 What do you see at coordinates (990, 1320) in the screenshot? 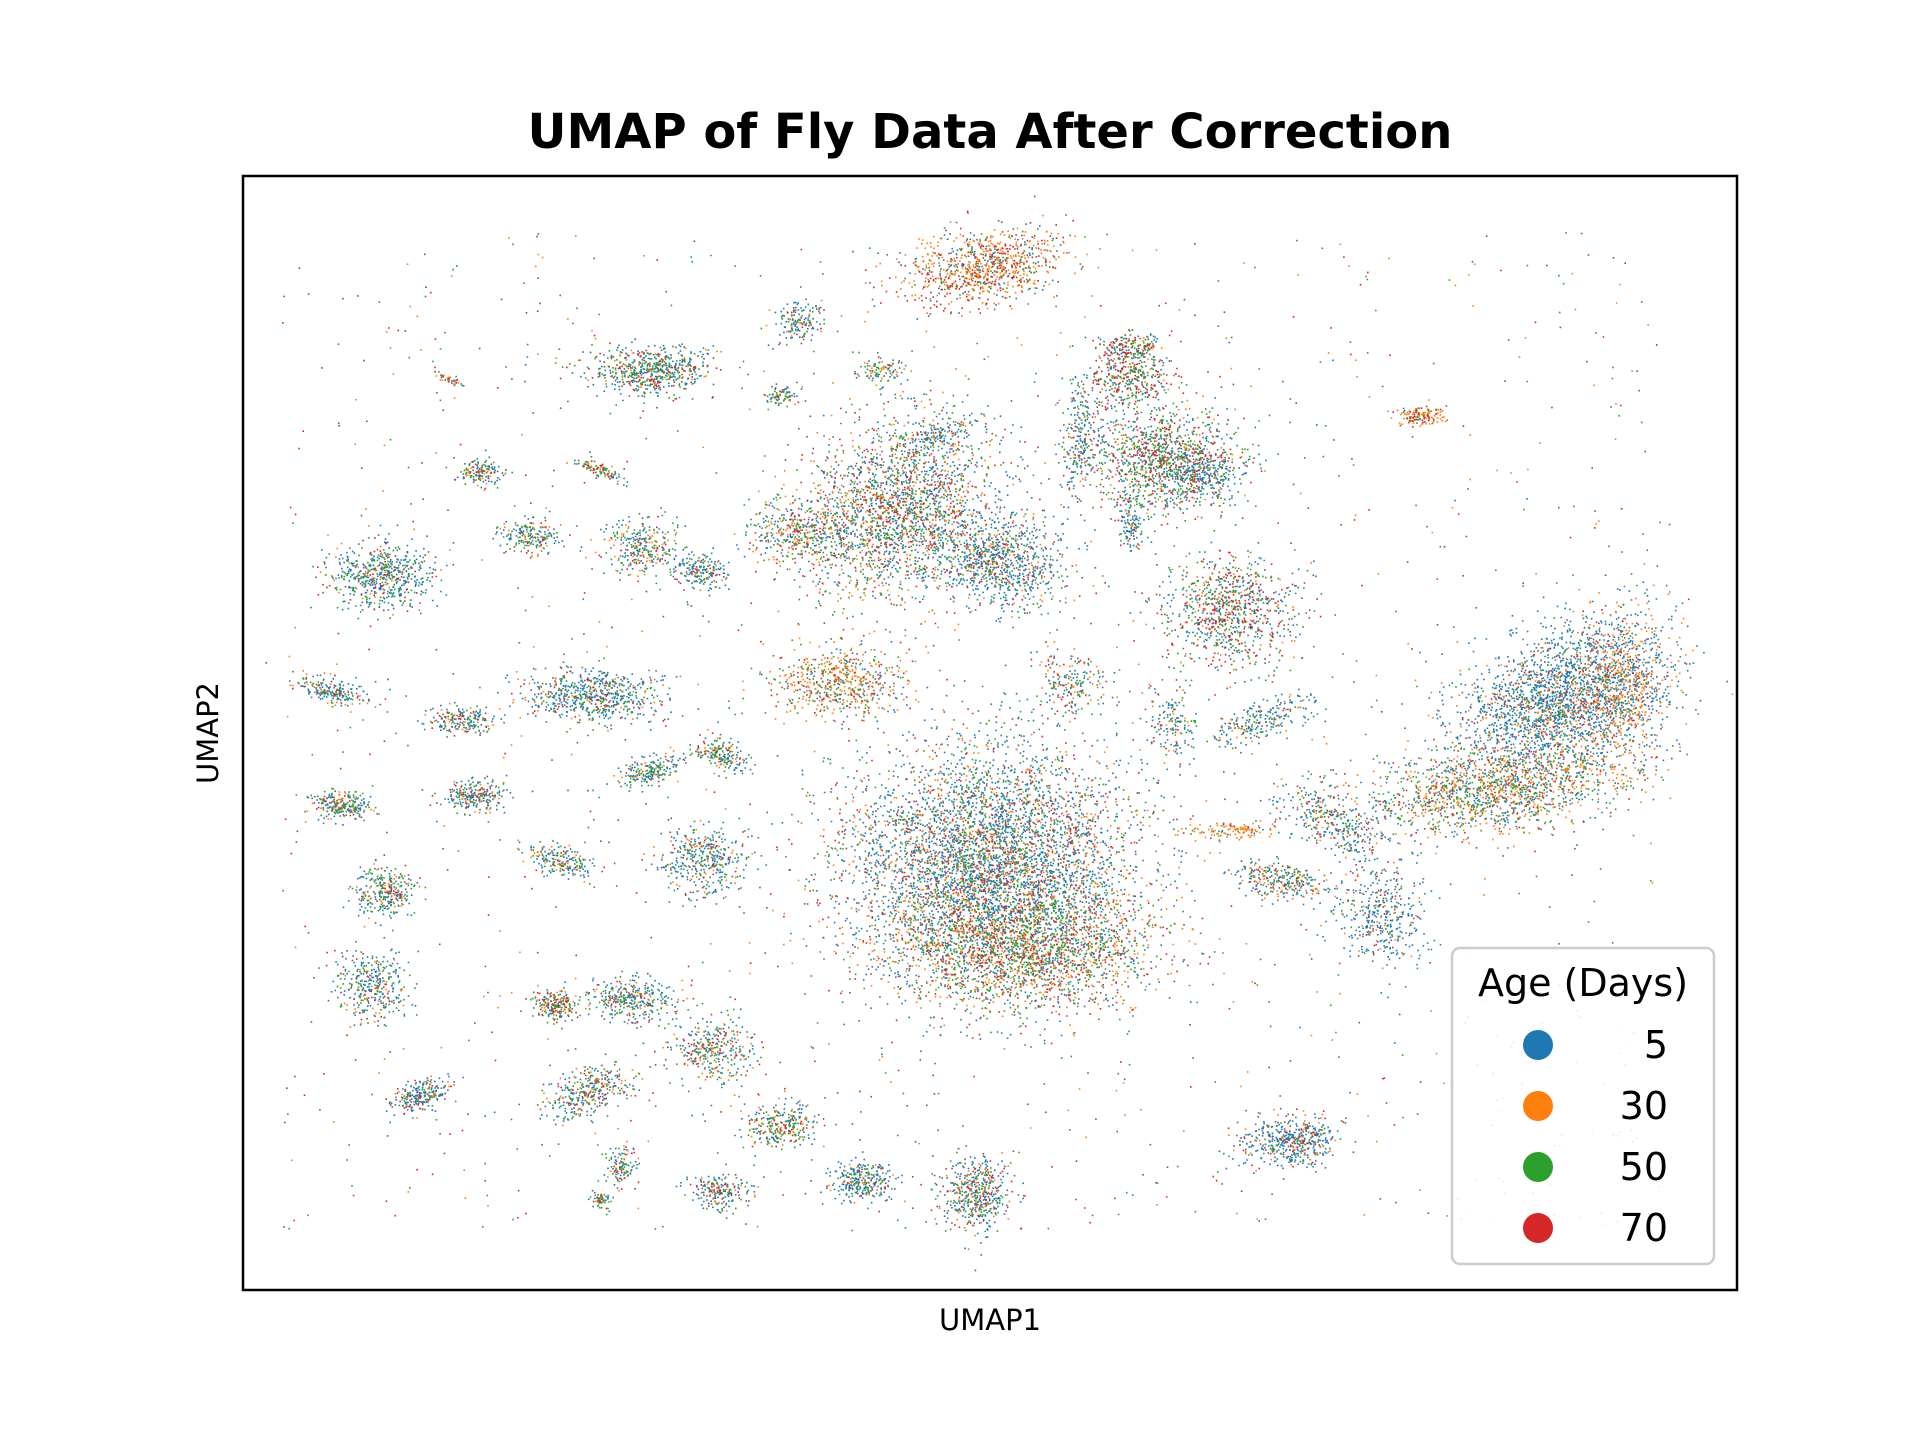
I see `x-axis-label: UMAP1` at bounding box center [990, 1320].